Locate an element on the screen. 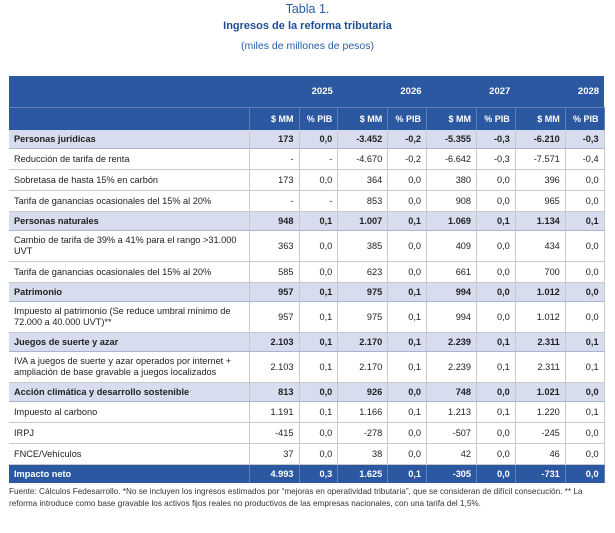 The width and height of the screenshot is (615, 533). table-subtitle: (miles de millones de pesos) is located at coordinates (307, 46).